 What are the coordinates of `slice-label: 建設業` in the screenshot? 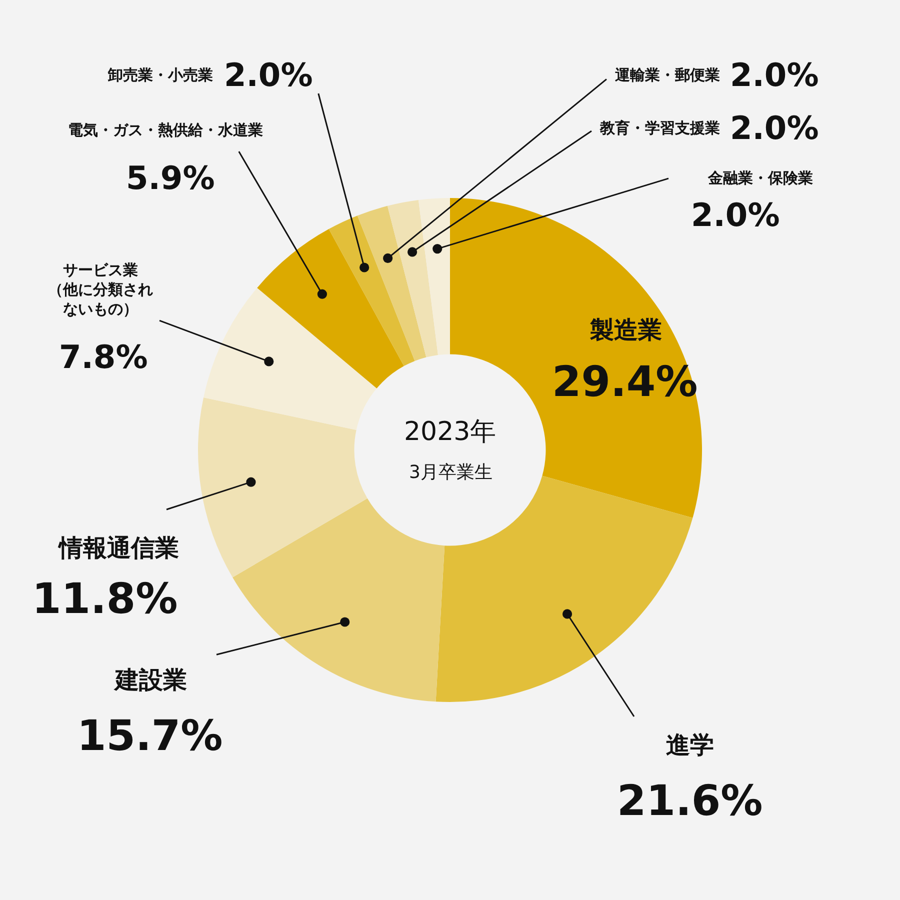 It's located at (150, 680).